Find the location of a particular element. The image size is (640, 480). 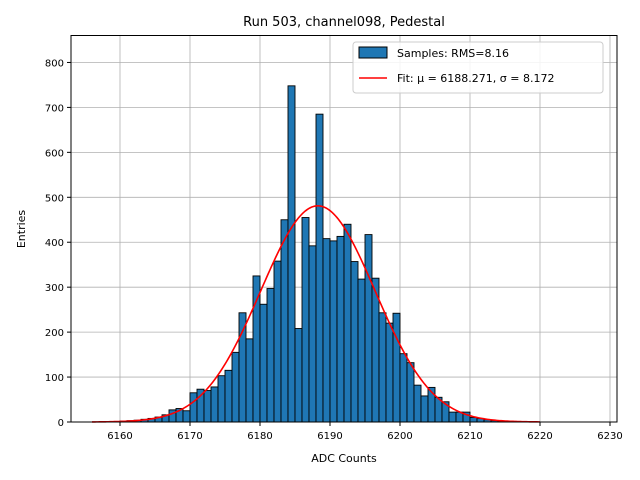

legend-box is located at coordinates (478, 67).